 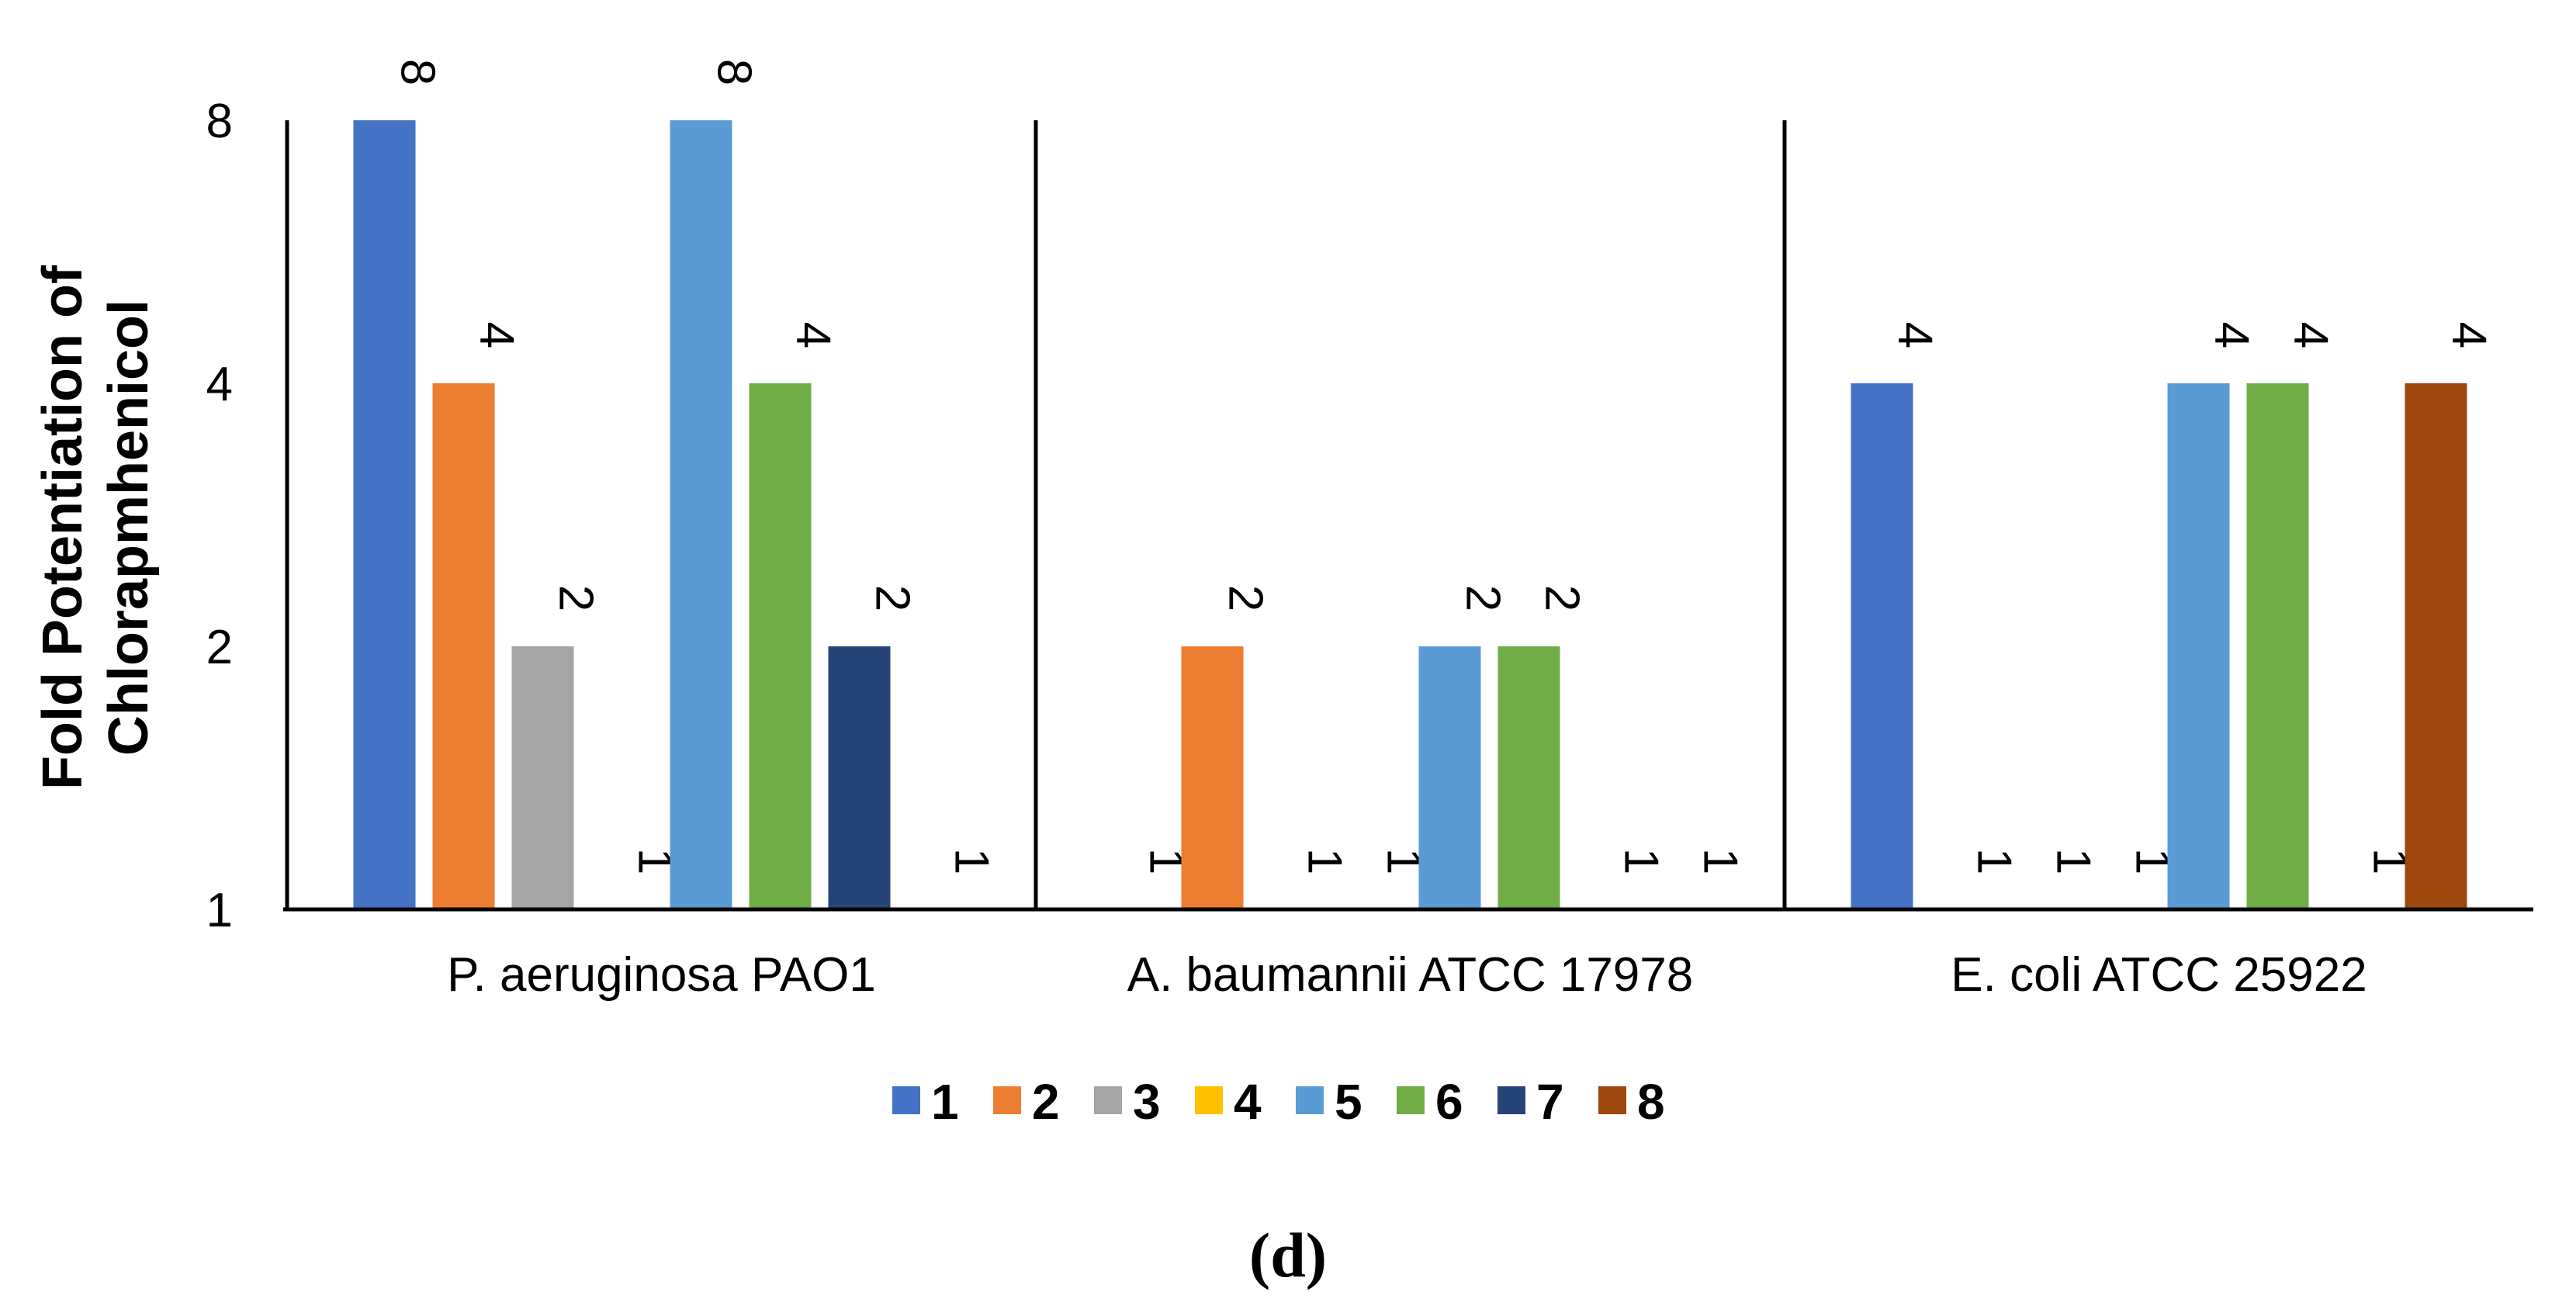 I want to click on figure-caption: (d), so click(x=1288, y=1255).